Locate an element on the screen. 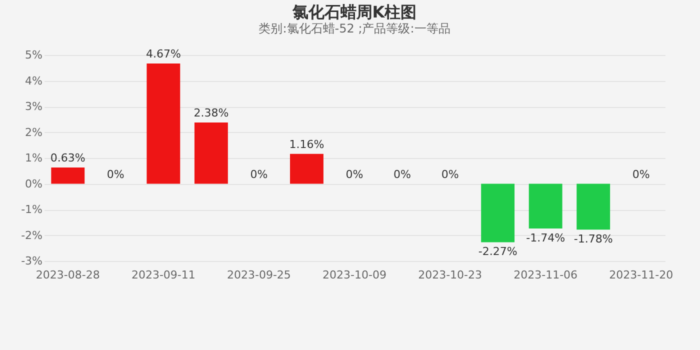 This screenshot has width=700, height=350. data-label: -1.78% is located at coordinates (593, 239).